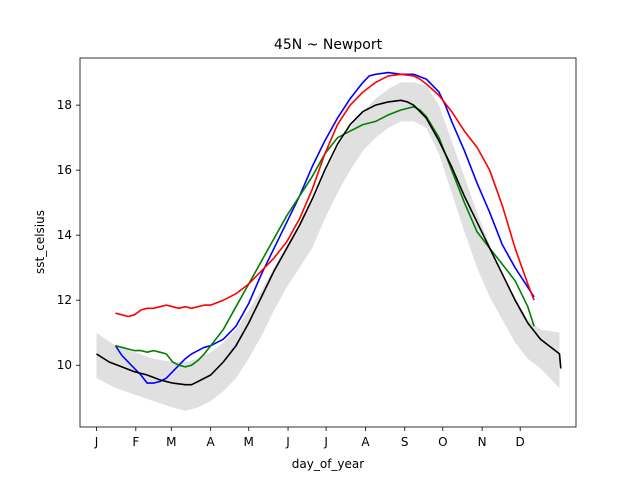  What do you see at coordinates (482, 442) in the screenshot?
I see `x-tick-label: N` at bounding box center [482, 442].